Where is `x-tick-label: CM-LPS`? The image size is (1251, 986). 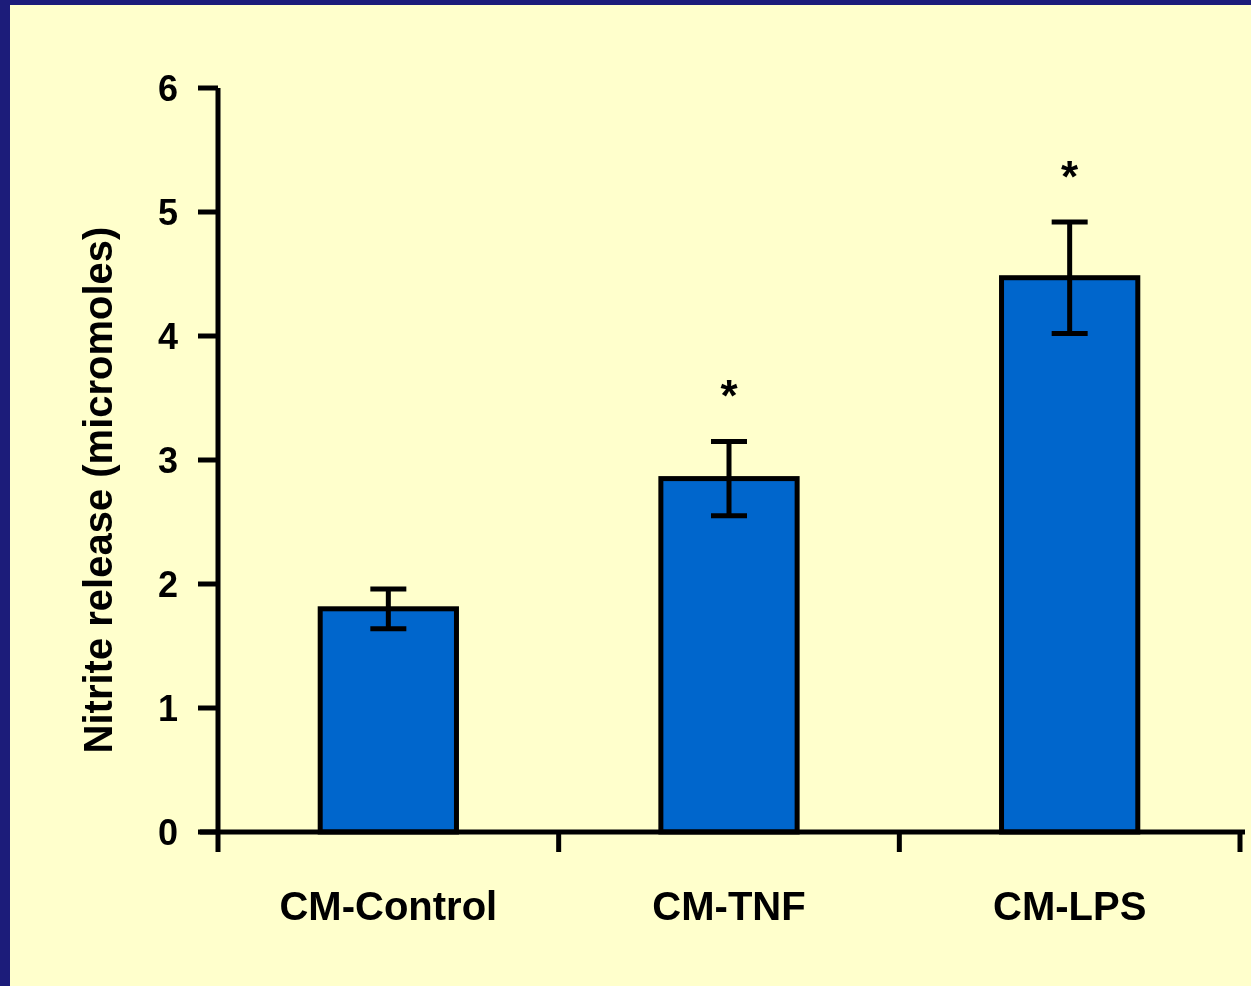 x-tick-label: CM-LPS is located at coordinates (1070, 906).